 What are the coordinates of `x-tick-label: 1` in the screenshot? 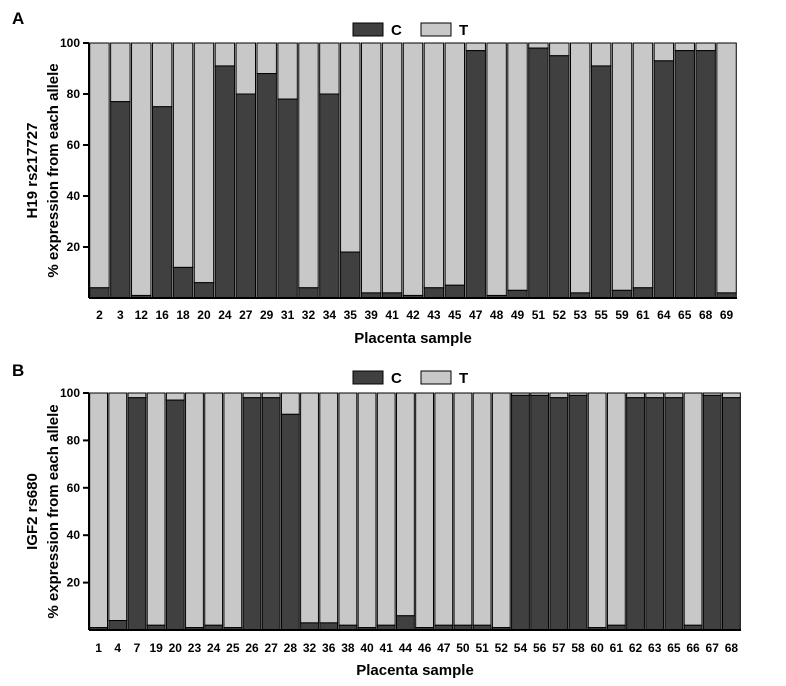 It's located at (98, 648).